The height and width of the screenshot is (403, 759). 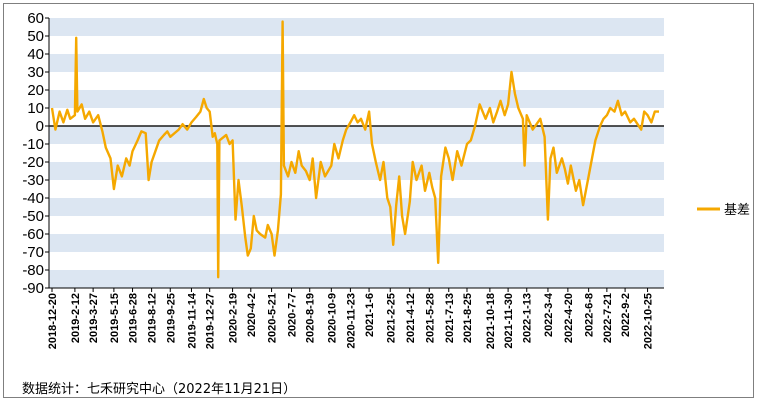 I want to click on y-tick-label: 30, so click(x=35, y=72).